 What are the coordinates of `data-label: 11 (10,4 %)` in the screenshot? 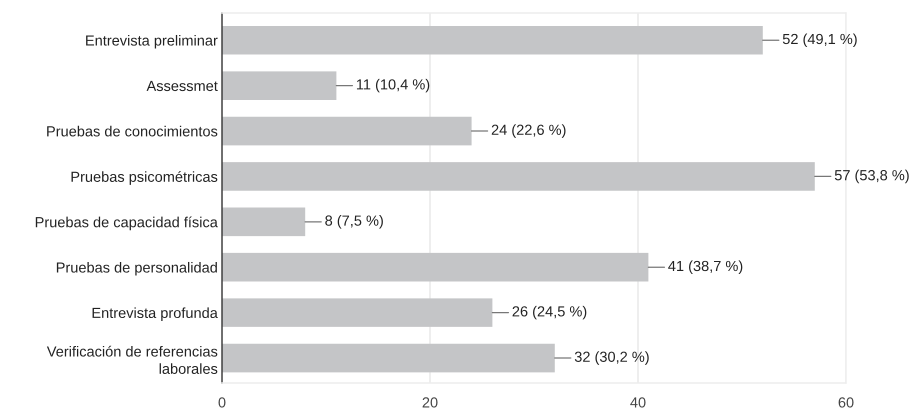 It's located at (393, 85).